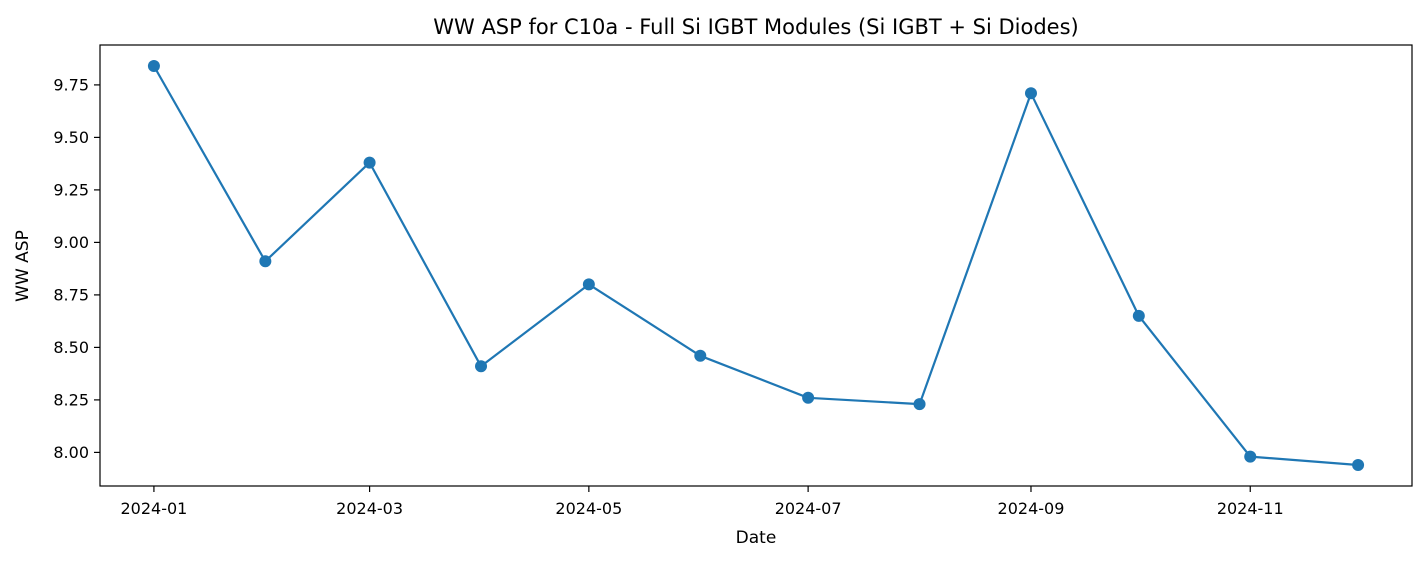  I want to click on y-tick-label: 9.75, so click(71, 84).